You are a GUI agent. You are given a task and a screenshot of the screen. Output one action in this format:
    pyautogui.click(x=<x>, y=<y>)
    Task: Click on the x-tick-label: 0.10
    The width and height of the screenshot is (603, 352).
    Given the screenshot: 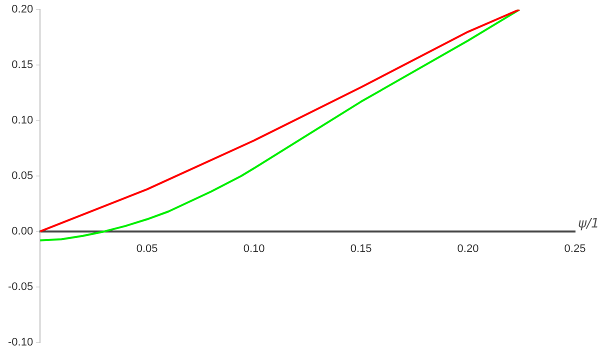 What is the action you would take?
    pyautogui.click(x=254, y=249)
    